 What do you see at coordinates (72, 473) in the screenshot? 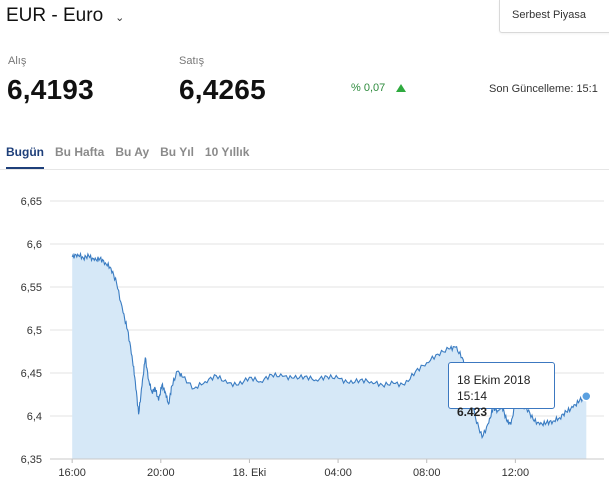
I see `x-tick-label: 16:00` at bounding box center [72, 473].